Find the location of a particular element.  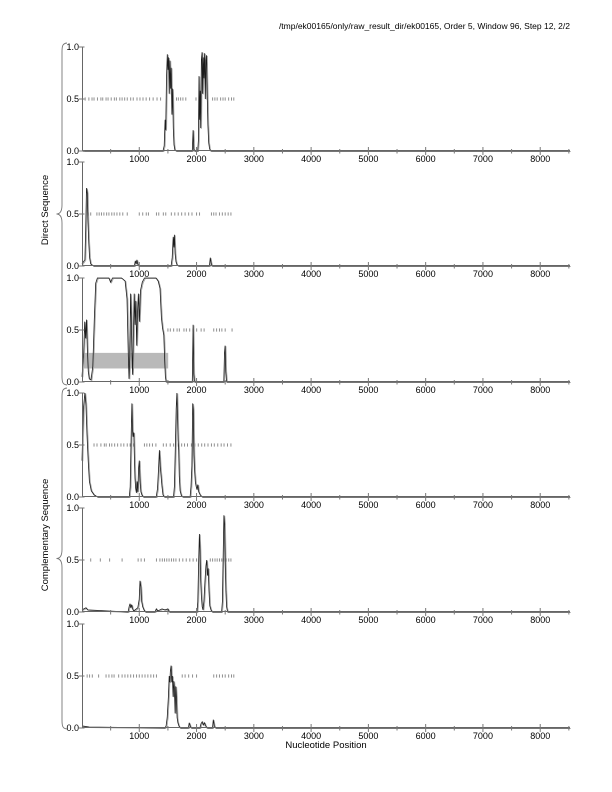

direct-sequence-brace is located at coordinates (62, 214).